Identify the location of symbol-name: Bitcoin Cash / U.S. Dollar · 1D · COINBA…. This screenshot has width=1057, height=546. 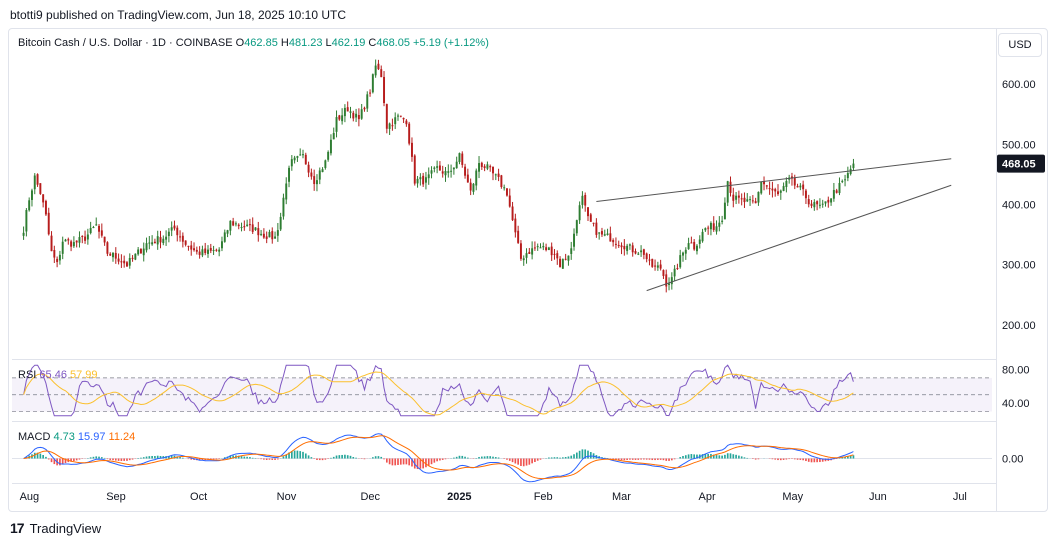
(127, 43).